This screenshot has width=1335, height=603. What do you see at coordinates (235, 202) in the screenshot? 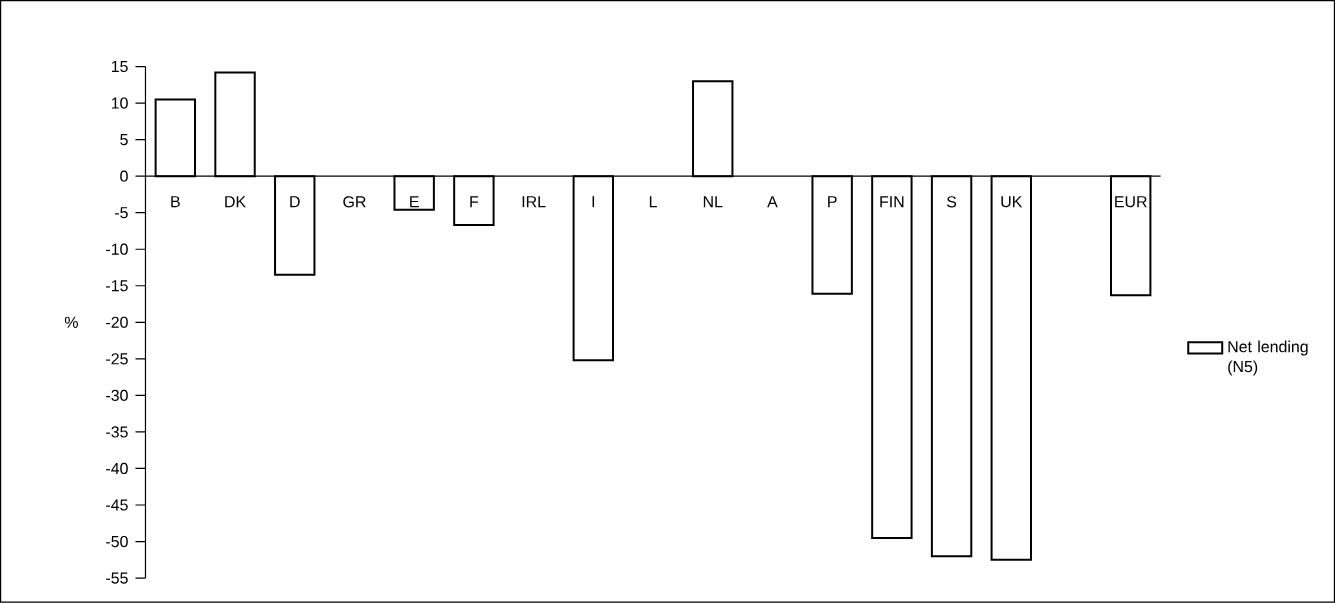
I see `x-tick-label: DK` at bounding box center [235, 202].